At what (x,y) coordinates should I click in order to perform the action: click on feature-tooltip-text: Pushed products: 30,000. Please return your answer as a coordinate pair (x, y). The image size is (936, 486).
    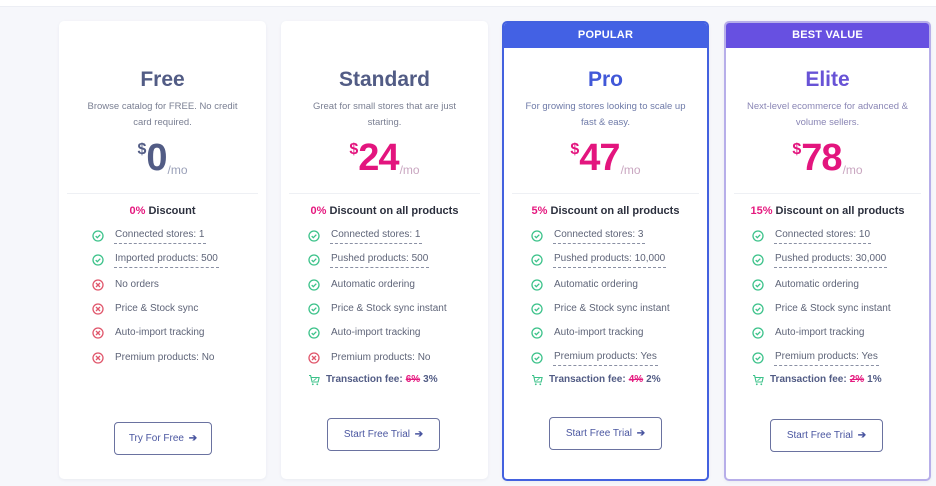
    Looking at the image, I should click on (831, 260).